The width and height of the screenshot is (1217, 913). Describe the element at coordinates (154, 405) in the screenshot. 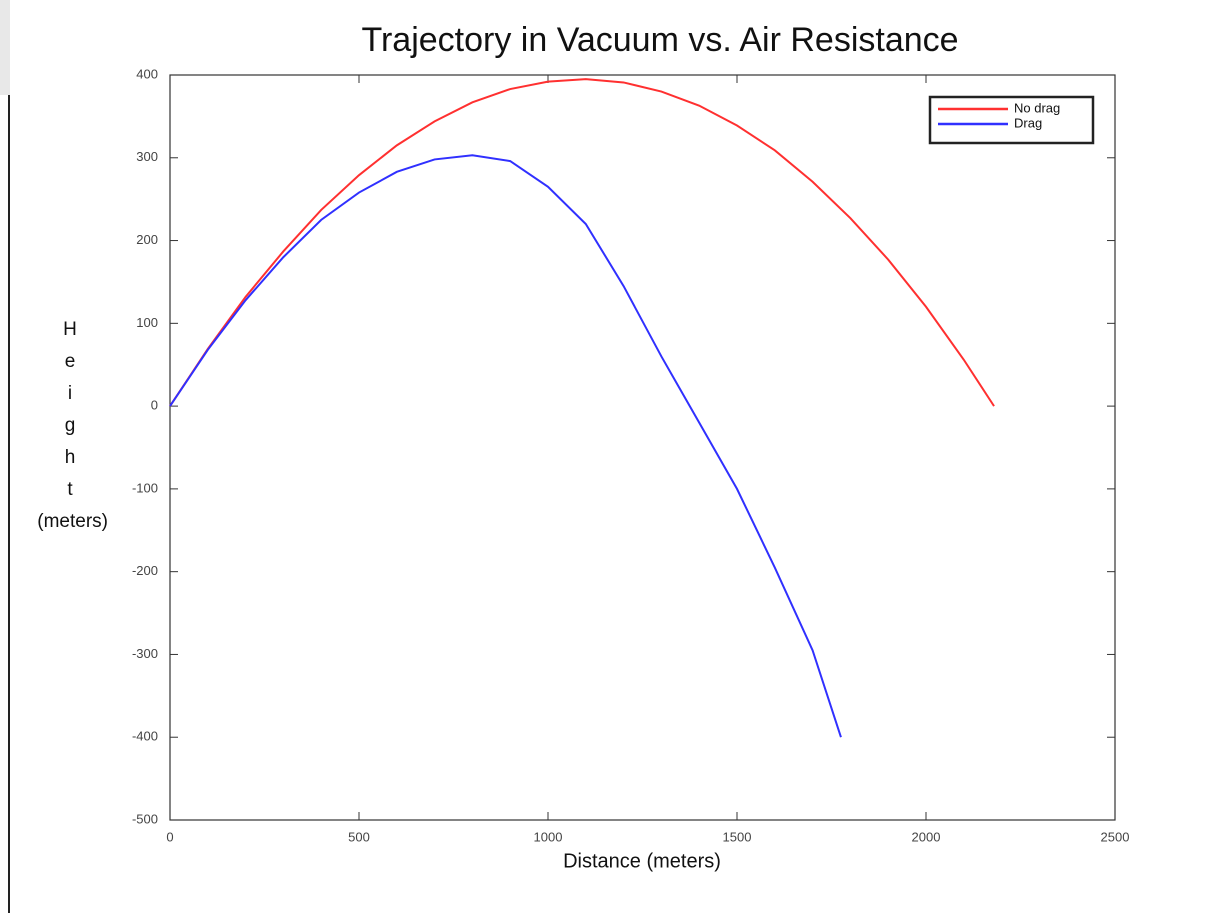

I see `y-tick-label: 0` at that location.